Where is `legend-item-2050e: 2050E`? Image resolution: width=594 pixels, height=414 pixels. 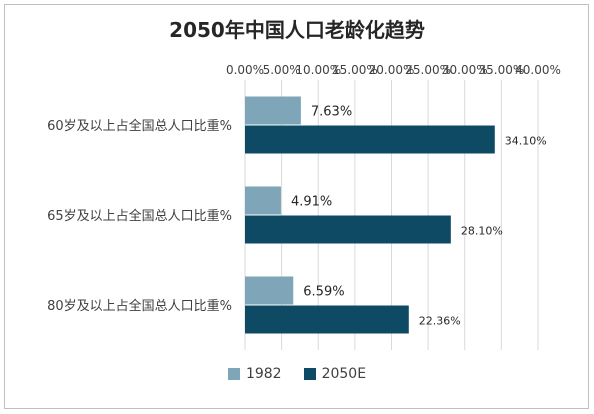 legend-item-2050e: 2050E is located at coordinates (335, 374).